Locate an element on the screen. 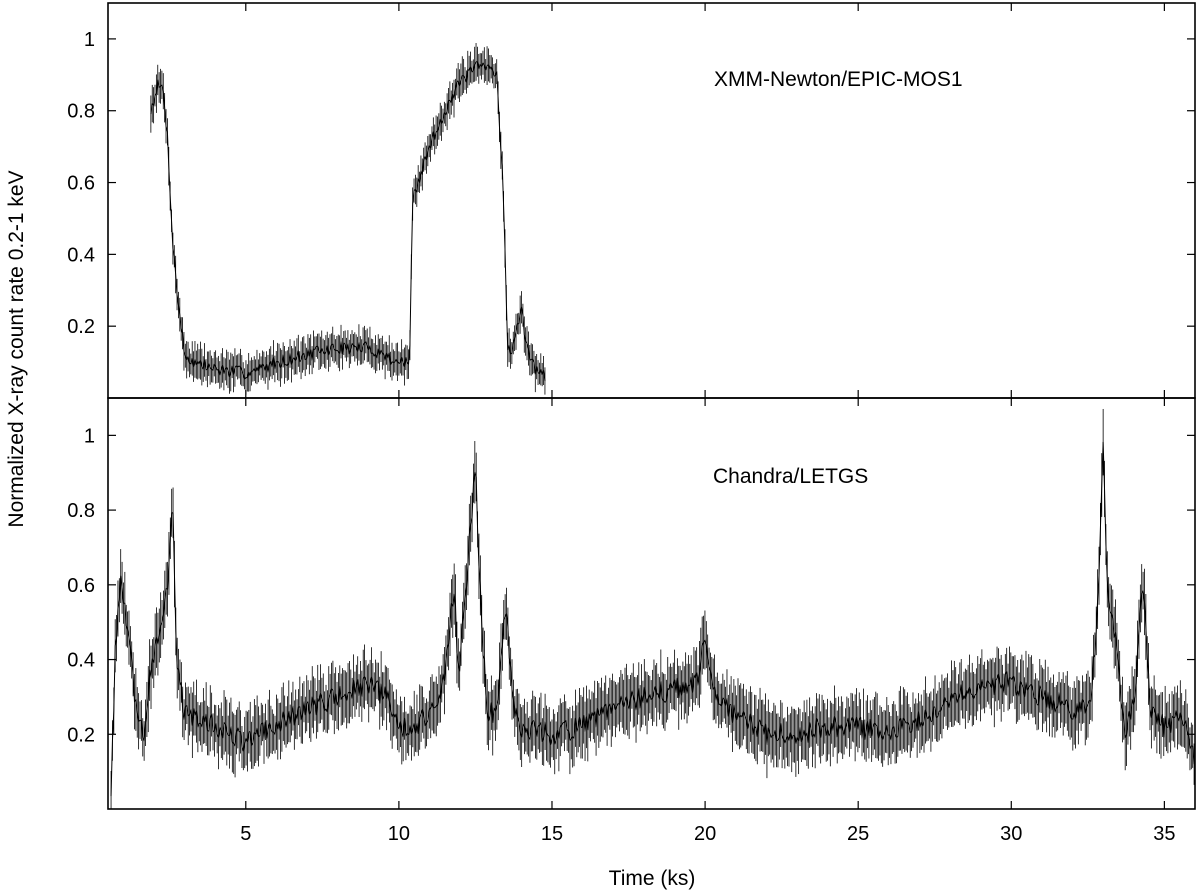 The height and width of the screenshot is (894, 1200). y-axis-label: Normalized X-ray count rate 0.2-1 keV is located at coordinates (16, 348).